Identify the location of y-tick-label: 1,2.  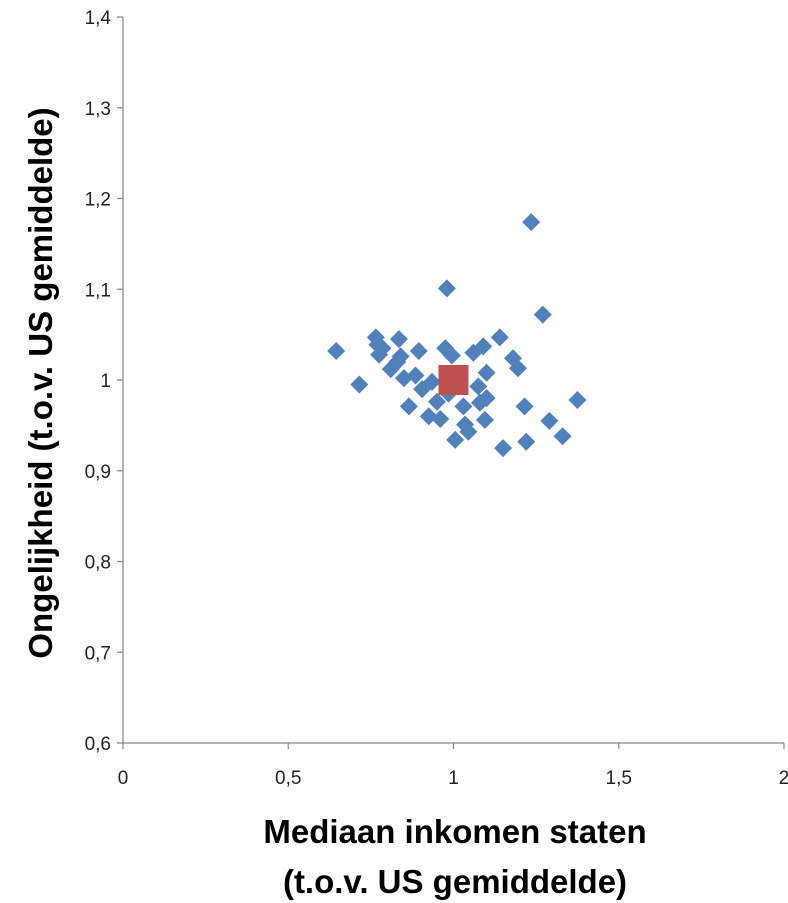
(98, 200).